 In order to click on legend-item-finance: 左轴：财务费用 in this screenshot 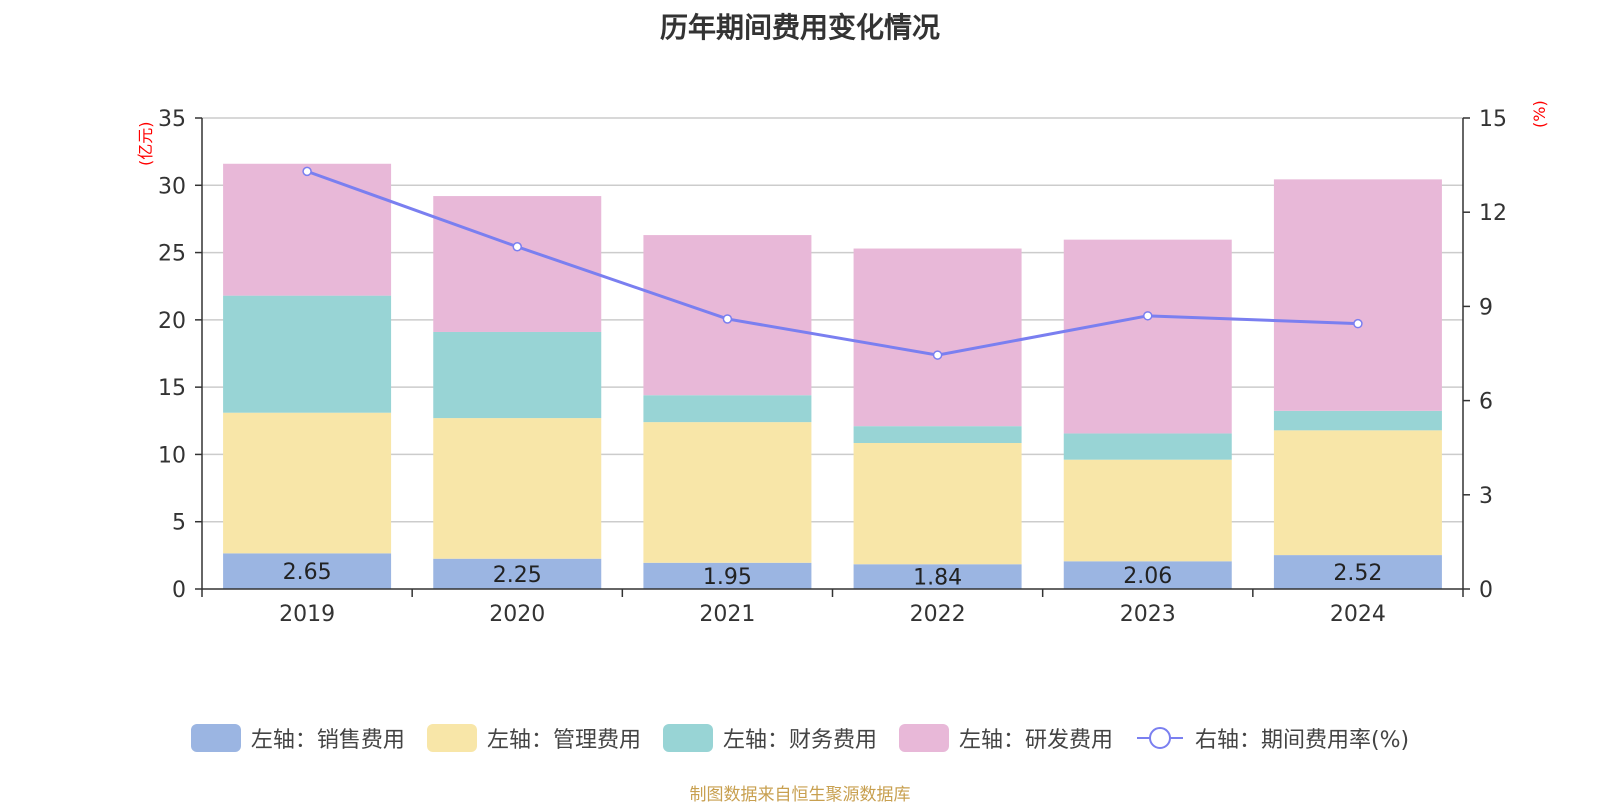, I will do `click(769, 738)`.